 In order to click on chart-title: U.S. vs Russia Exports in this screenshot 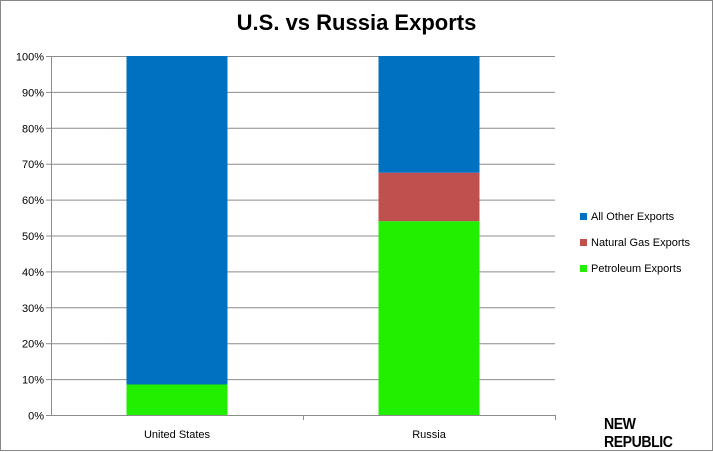, I will do `click(356, 22)`.